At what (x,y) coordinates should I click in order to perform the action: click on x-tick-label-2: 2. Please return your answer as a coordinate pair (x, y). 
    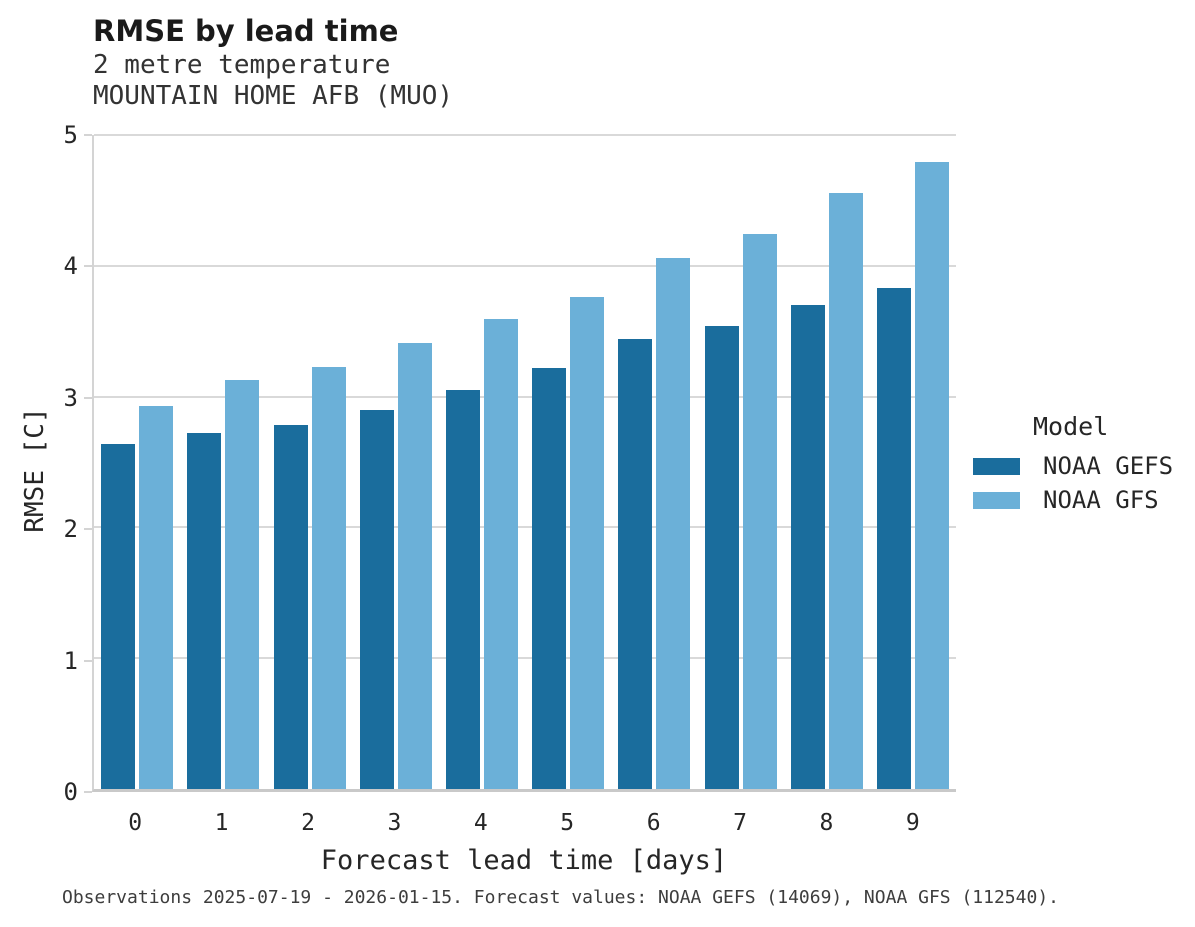
    Looking at the image, I should click on (308, 823).